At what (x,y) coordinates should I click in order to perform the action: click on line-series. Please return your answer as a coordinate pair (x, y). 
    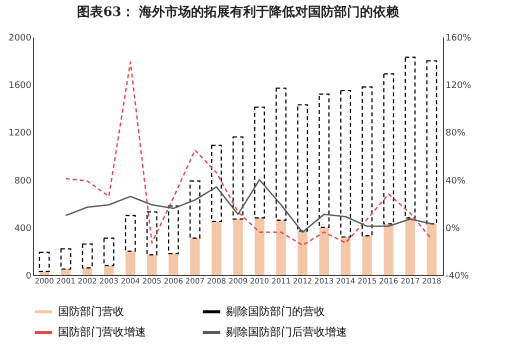
    Looking at the image, I should click on (248, 206).